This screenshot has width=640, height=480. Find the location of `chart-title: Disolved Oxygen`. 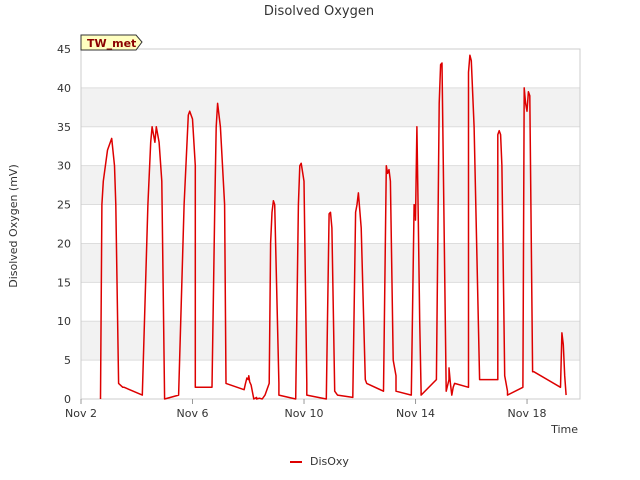

chart-title: Disolved Oxygen is located at coordinates (319, 11).